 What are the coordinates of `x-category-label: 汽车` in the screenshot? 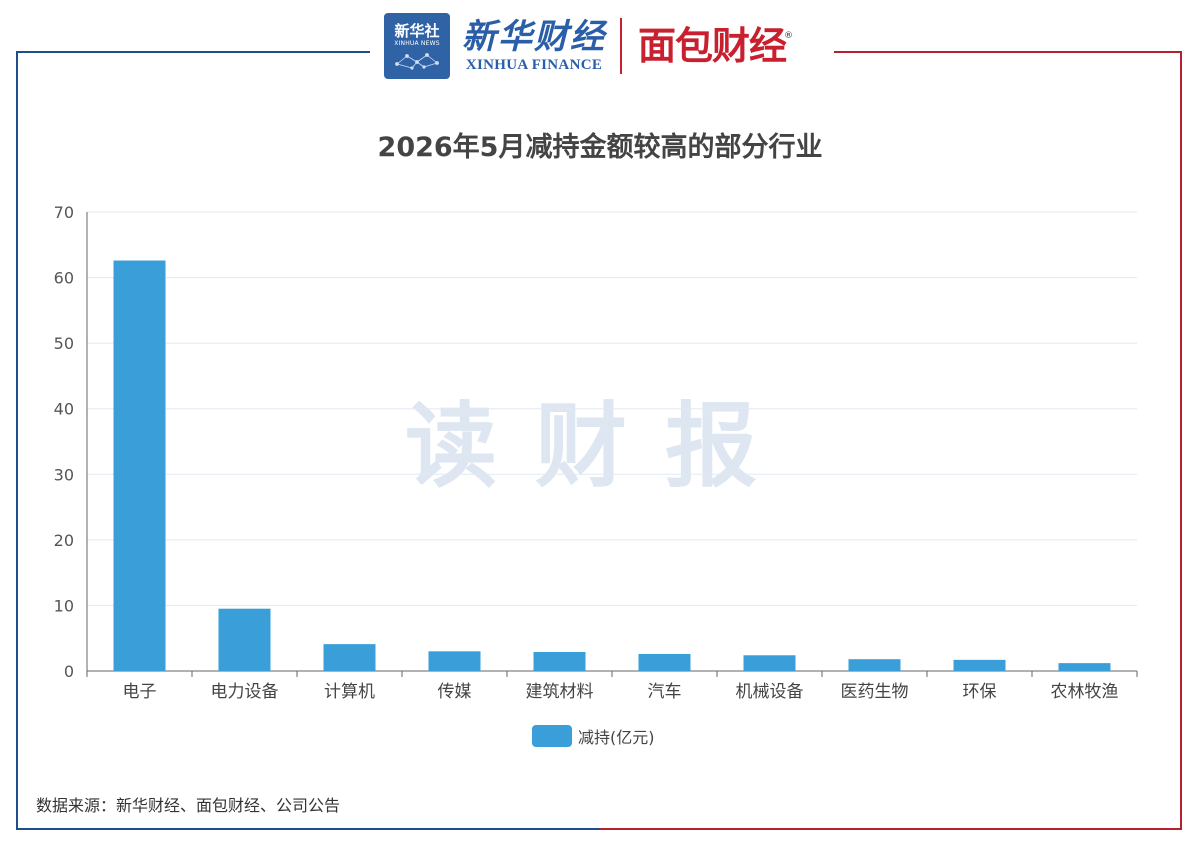 It's located at (665, 692).